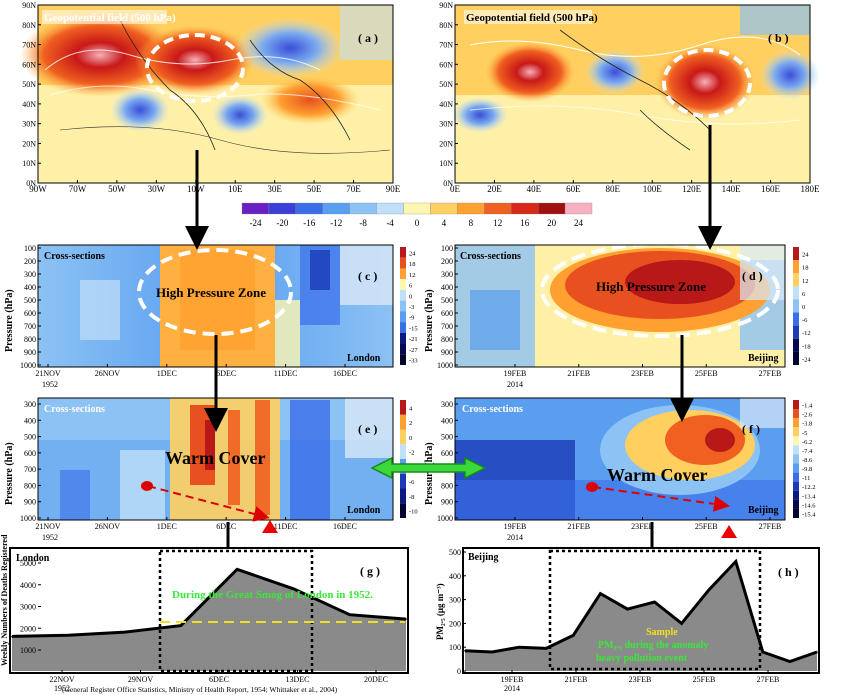 The width and height of the screenshot is (850, 695). I want to click on panel-e-colorbar-tick-label: -10, so click(413, 512).